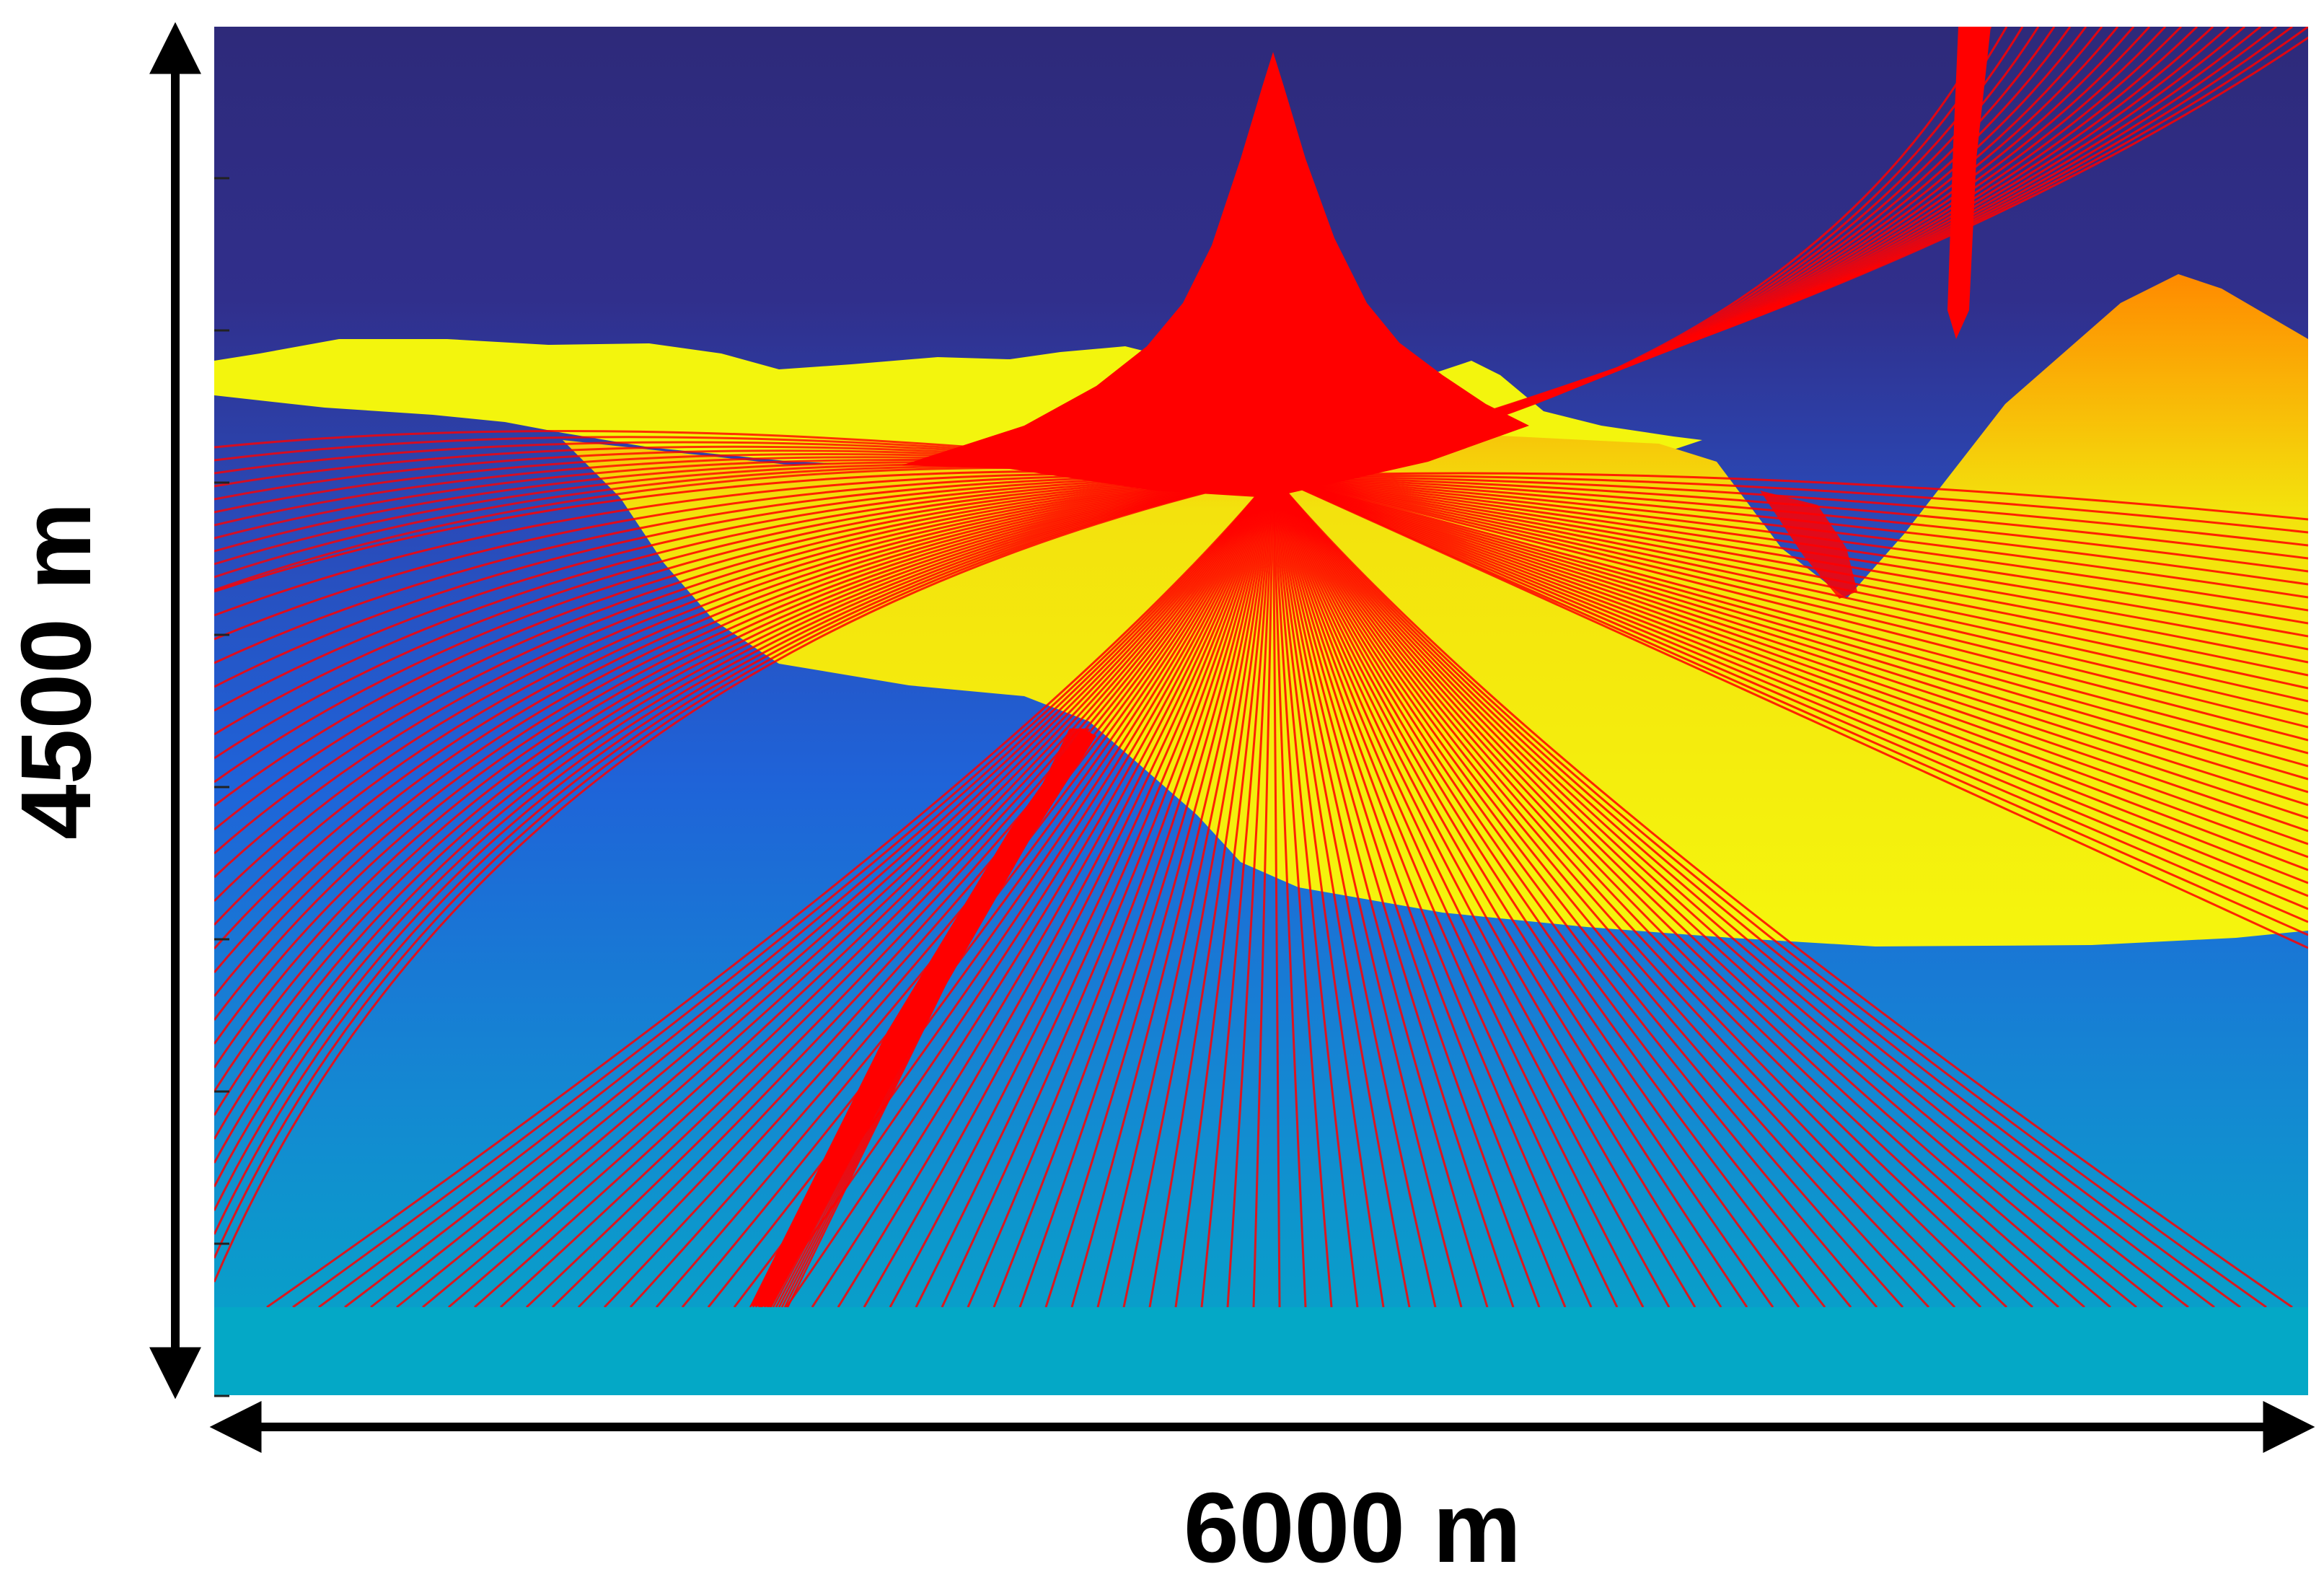 Image resolution: width=2324 pixels, height=1577 pixels. I want to click on bottom-band, so click(1261, 1351).